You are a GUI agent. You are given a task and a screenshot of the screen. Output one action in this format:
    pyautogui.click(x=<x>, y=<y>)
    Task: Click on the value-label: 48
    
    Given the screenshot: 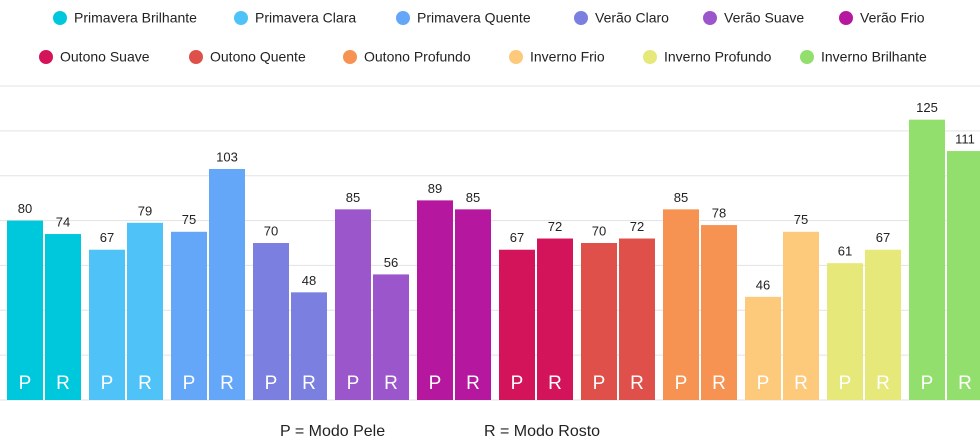 What is the action you would take?
    pyautogui.click(x=309, y=280)
    